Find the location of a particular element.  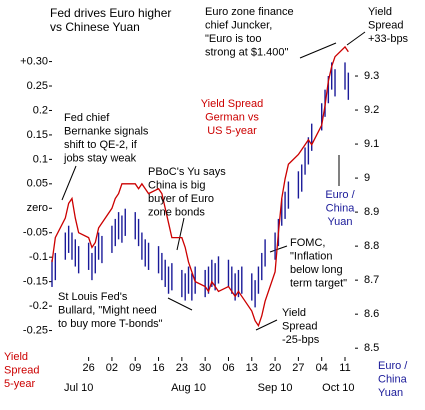

x-tick-label: 30 is located at coordinates (205, 368).